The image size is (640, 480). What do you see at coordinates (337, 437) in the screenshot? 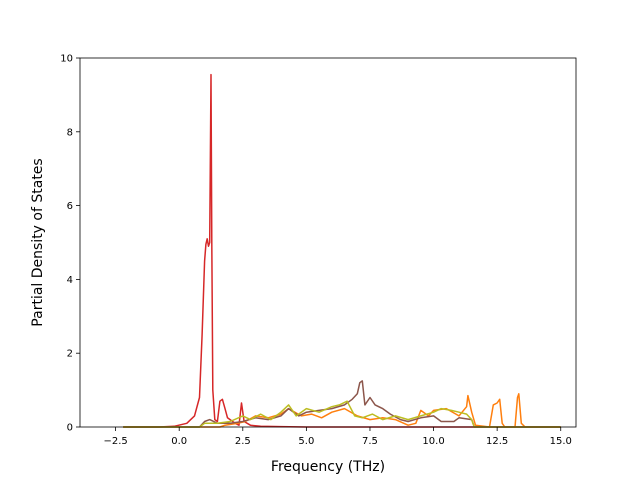
I see `x-axis-ticks: −2.5 0.0 2.5 5.0 7.5 10.0 12.5 15.0` at bounding box center [337, 437].